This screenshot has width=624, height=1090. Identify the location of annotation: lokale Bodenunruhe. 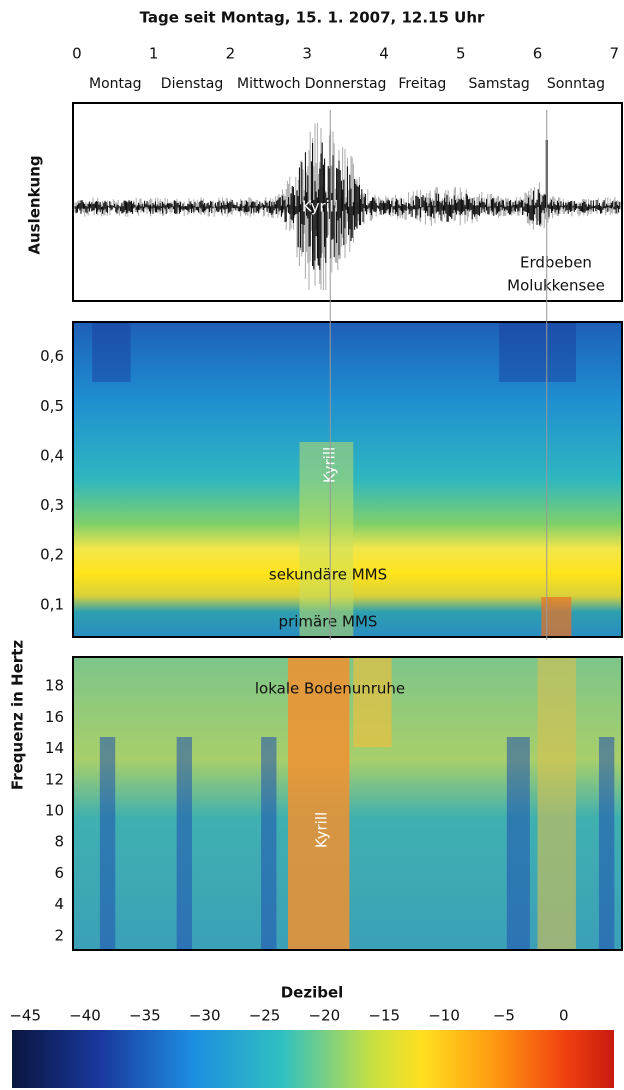
(330, 689).